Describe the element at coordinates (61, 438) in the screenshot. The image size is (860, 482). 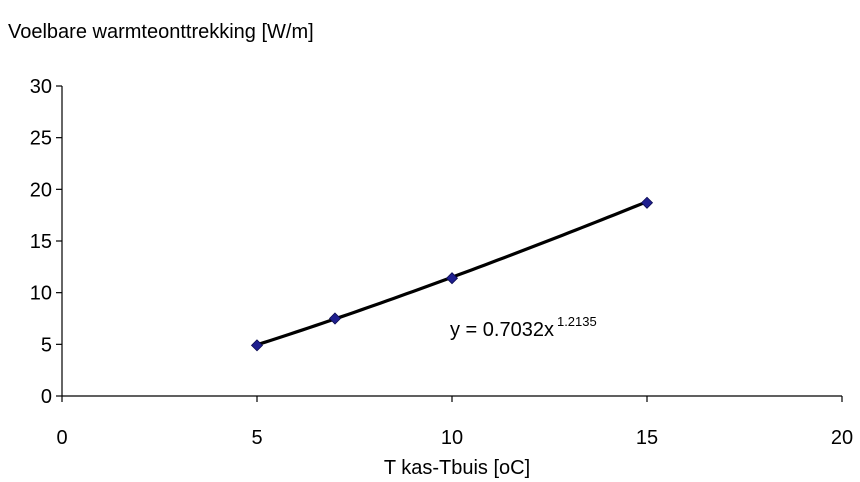
I see `x-tick-label: 0` at that location.